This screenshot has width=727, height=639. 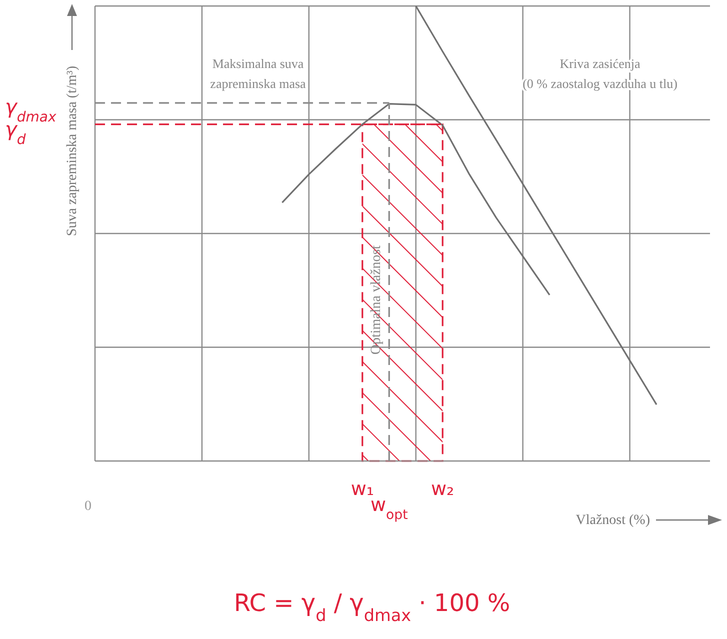 What do you see at coordinates (372, 607) in the screenshot?
I see `text: RC = γ$_{d}$ / γ$_{dmax}$ · 100 %` at bounding box center [372, 607].